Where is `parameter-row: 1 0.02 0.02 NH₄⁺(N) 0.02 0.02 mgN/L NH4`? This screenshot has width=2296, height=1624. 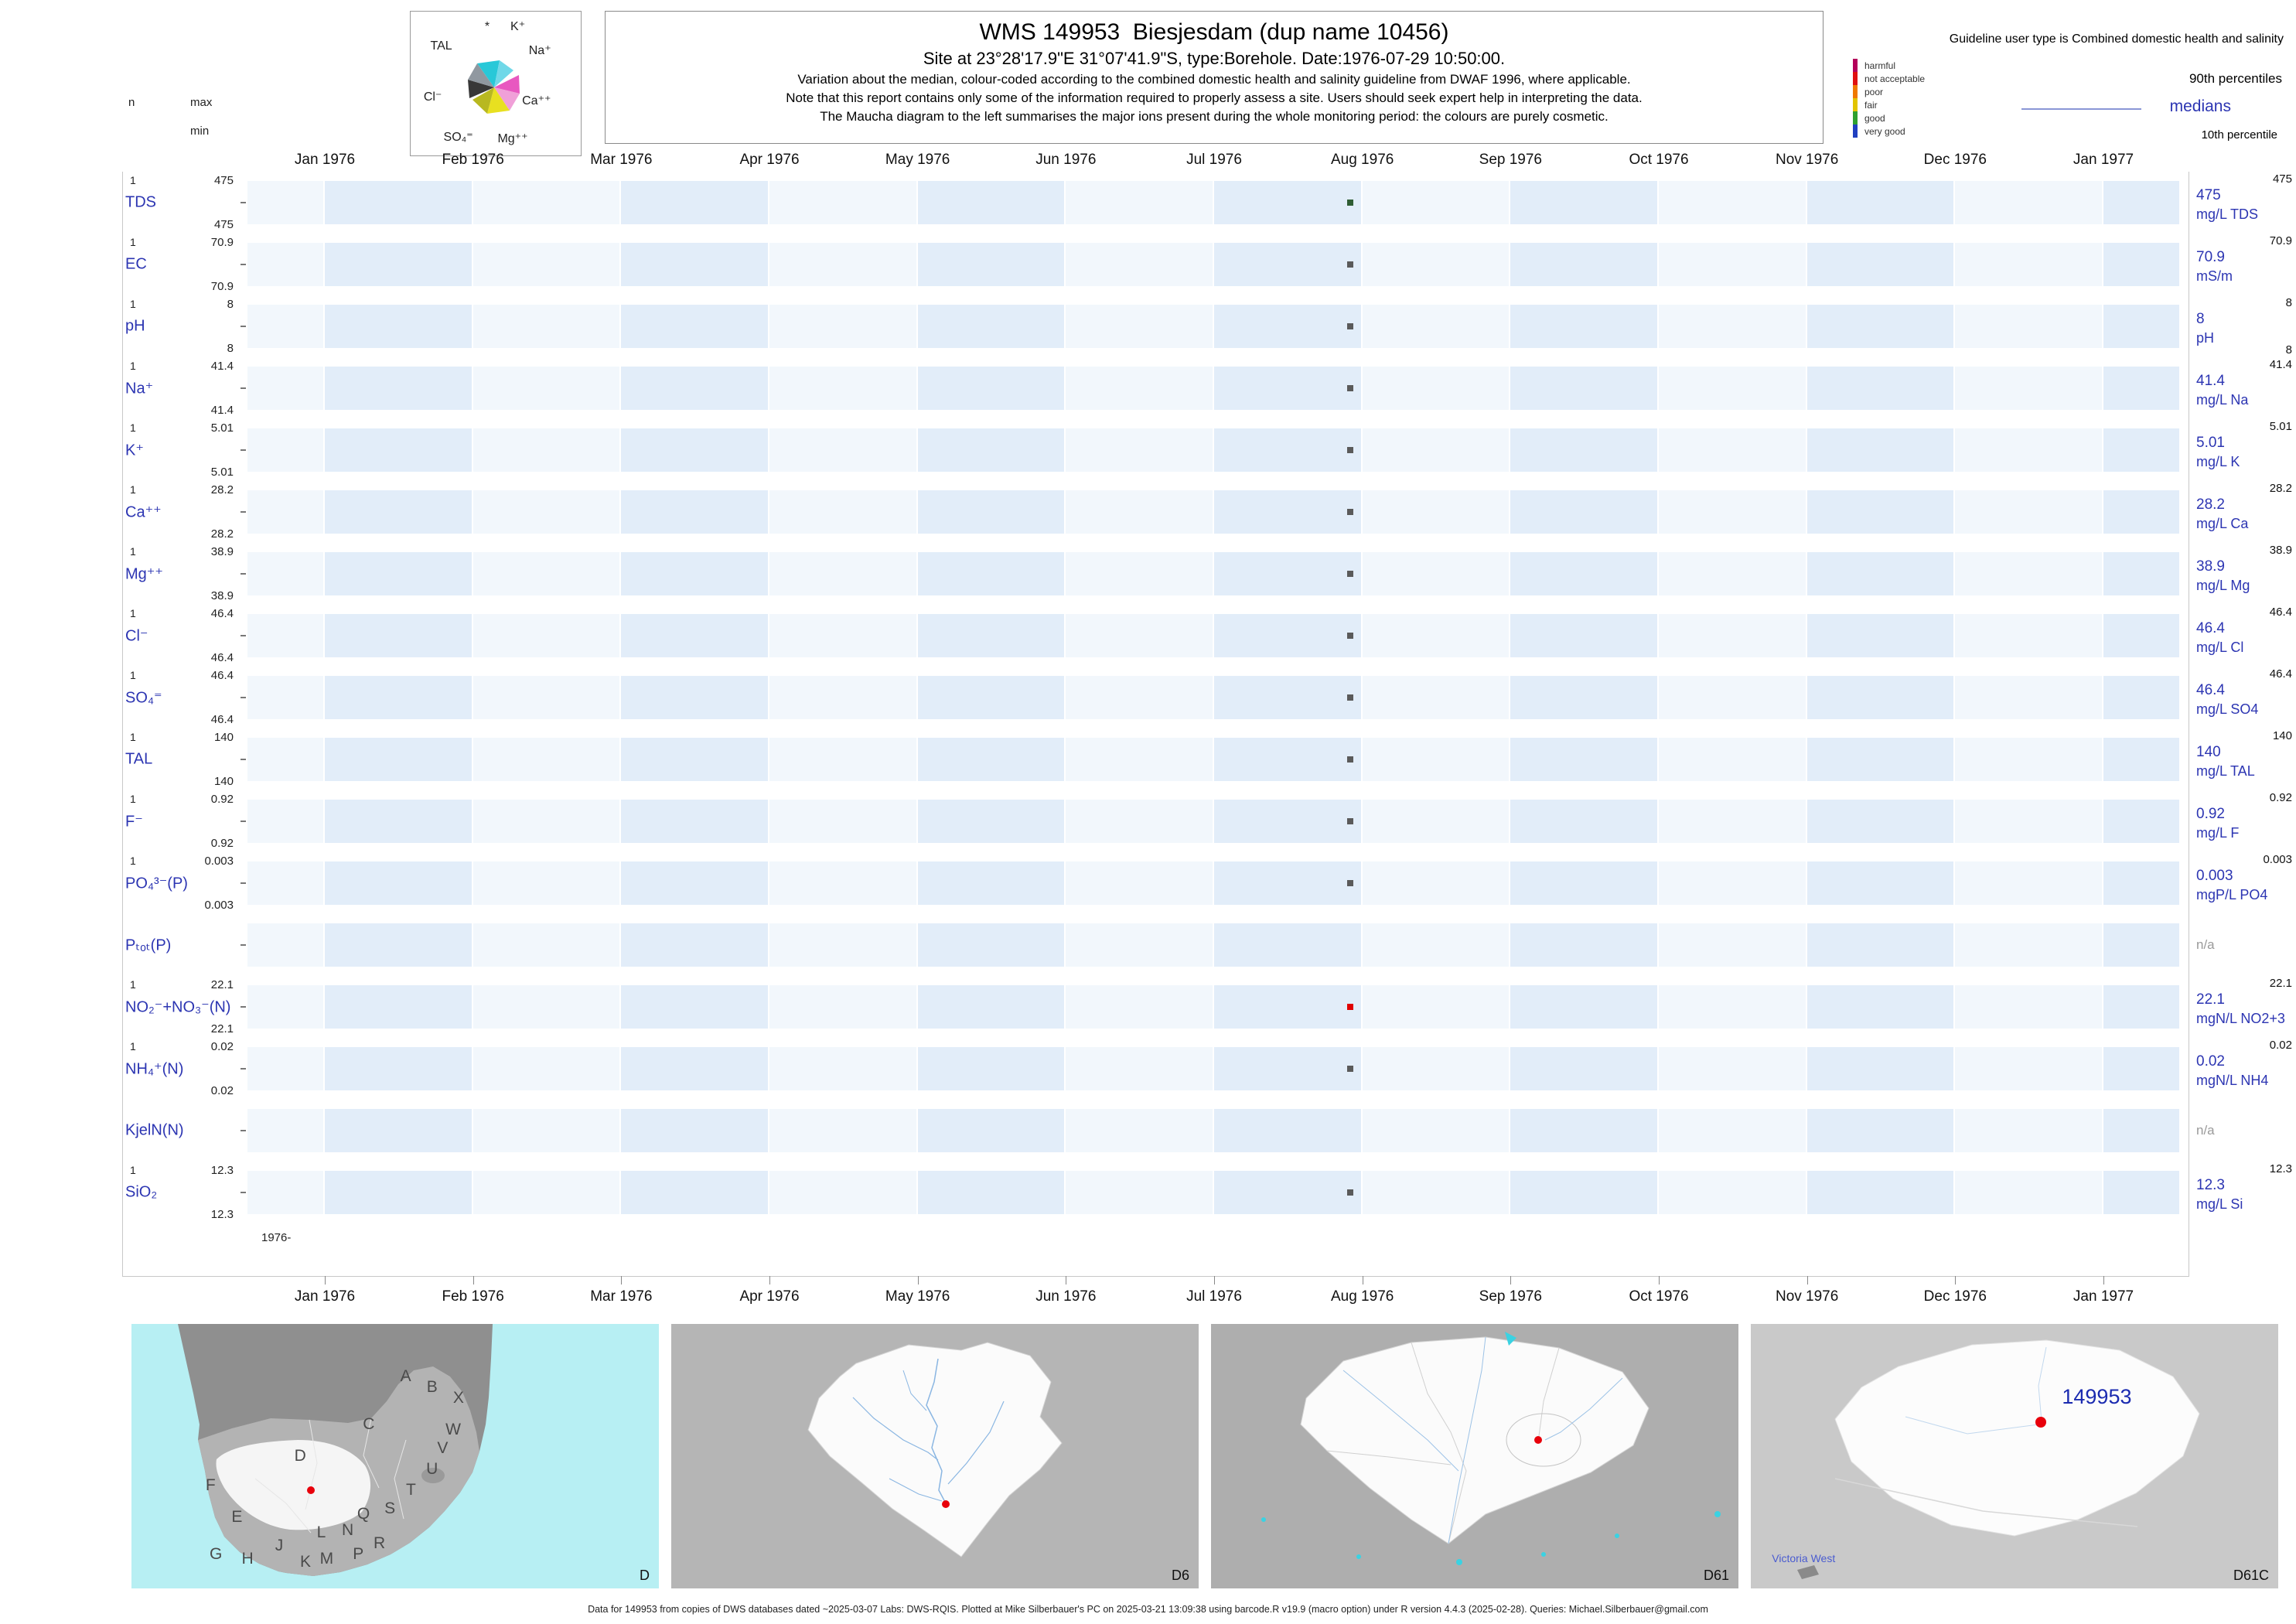 parameter-row: 1 0.02 0.02 NH₄⁺(N) 0.02 0.02 mgN/L NH4 is located at coordinates (1148, 1069).